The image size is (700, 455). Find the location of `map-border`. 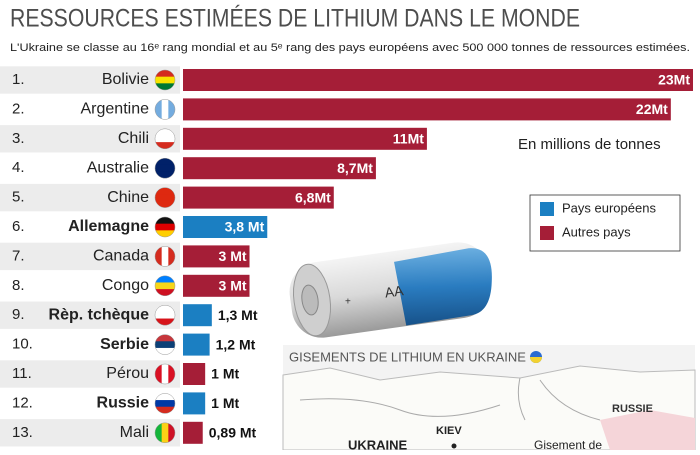

map-border is located at coordinates (450, 399).